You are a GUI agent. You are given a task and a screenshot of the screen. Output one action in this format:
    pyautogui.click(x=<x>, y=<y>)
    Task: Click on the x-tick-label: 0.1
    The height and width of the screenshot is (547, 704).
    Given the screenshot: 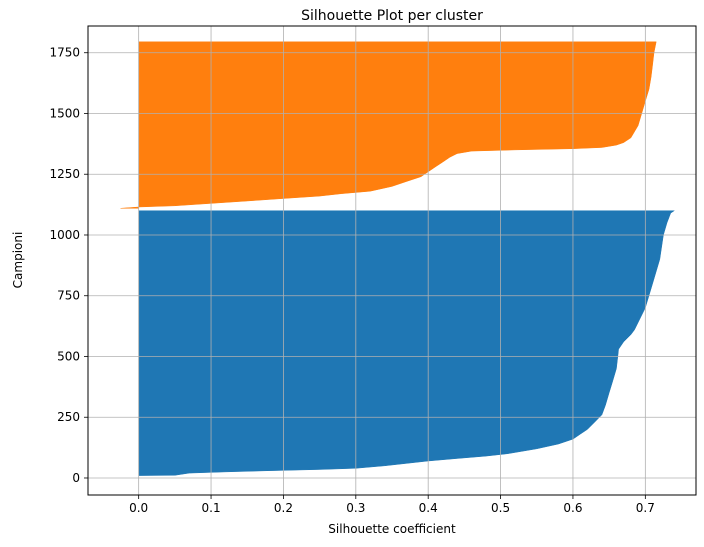 What is the action you would take?
    pyautogui.click(x=211, y=508)
    